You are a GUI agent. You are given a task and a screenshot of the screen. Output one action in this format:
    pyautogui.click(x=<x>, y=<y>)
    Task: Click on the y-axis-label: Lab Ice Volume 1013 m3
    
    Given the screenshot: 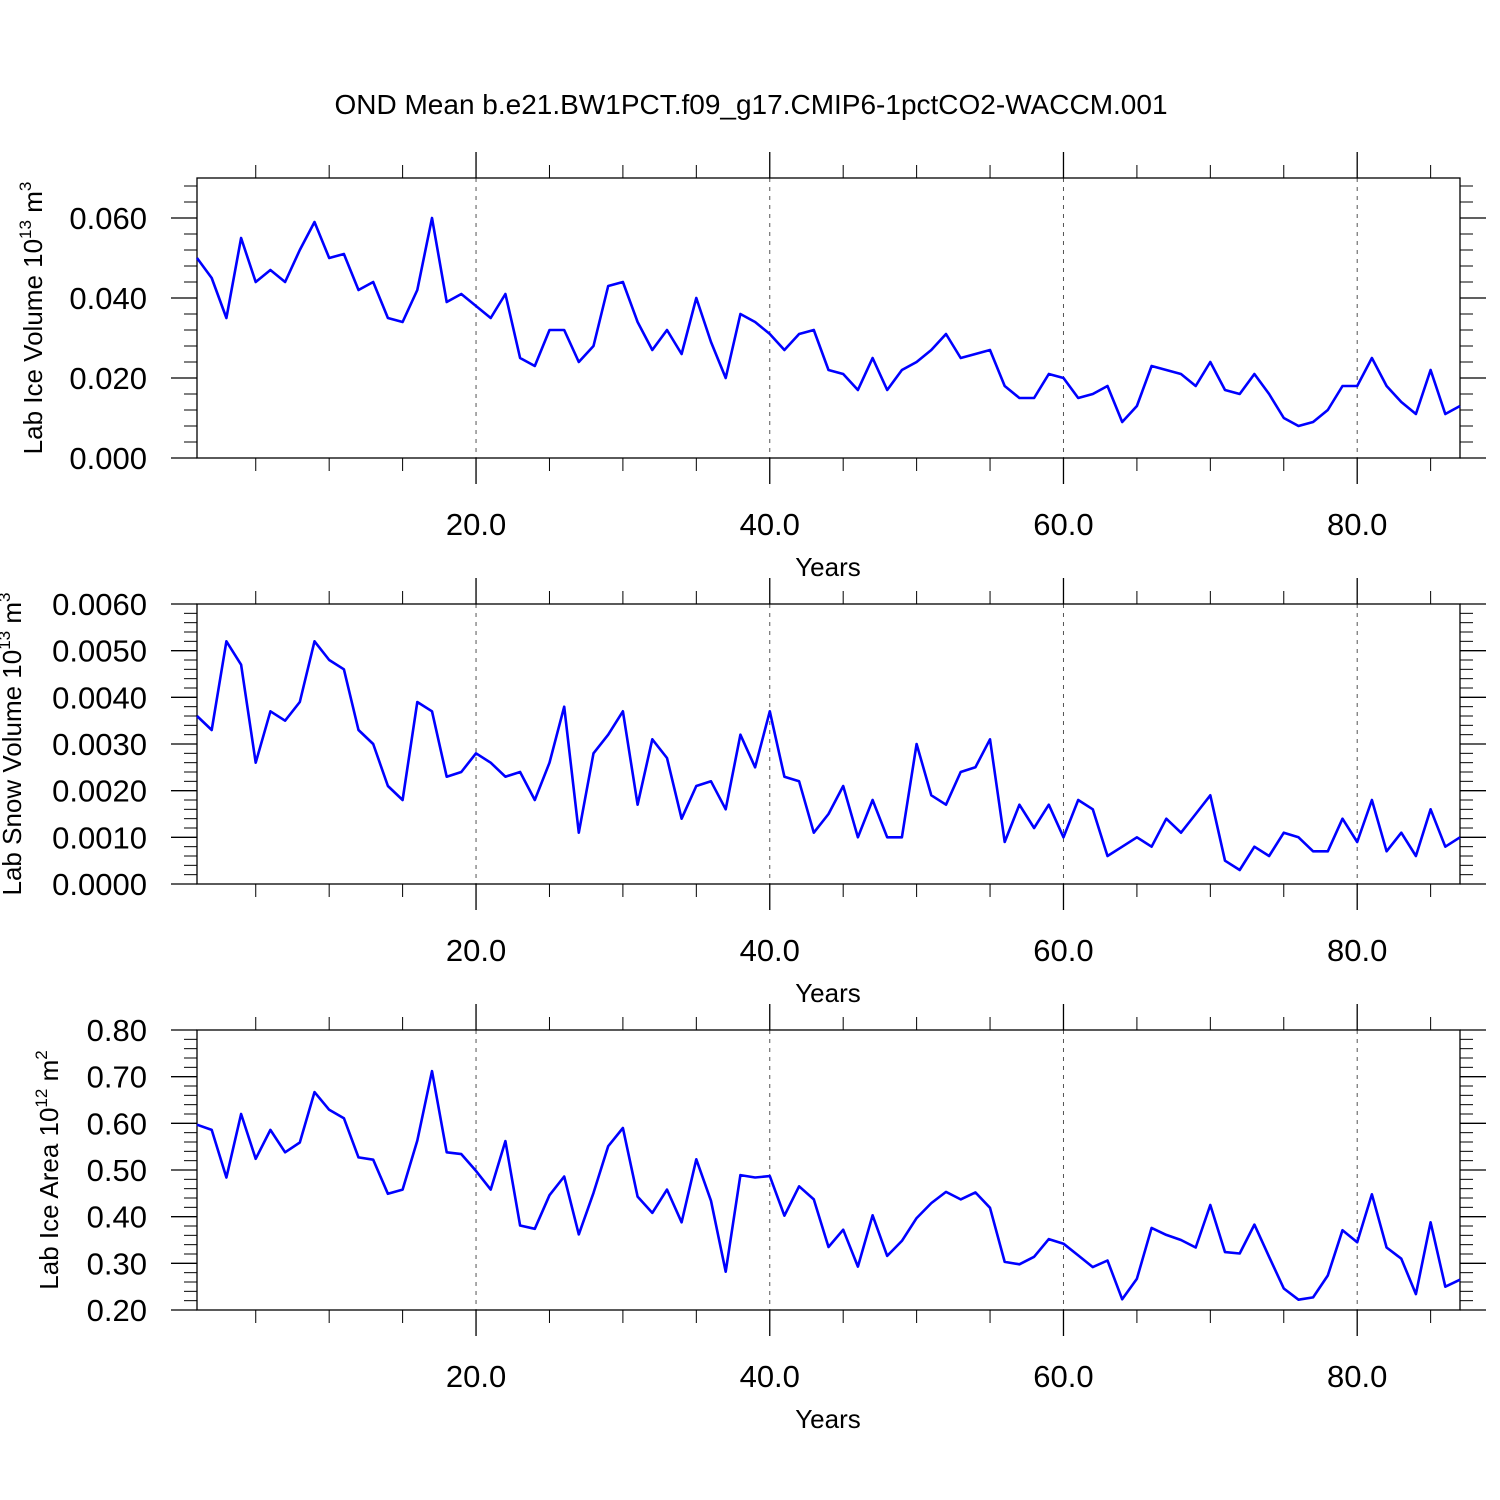 What is the action you would take?
    pyautogui.click(x=32, y=318)
    